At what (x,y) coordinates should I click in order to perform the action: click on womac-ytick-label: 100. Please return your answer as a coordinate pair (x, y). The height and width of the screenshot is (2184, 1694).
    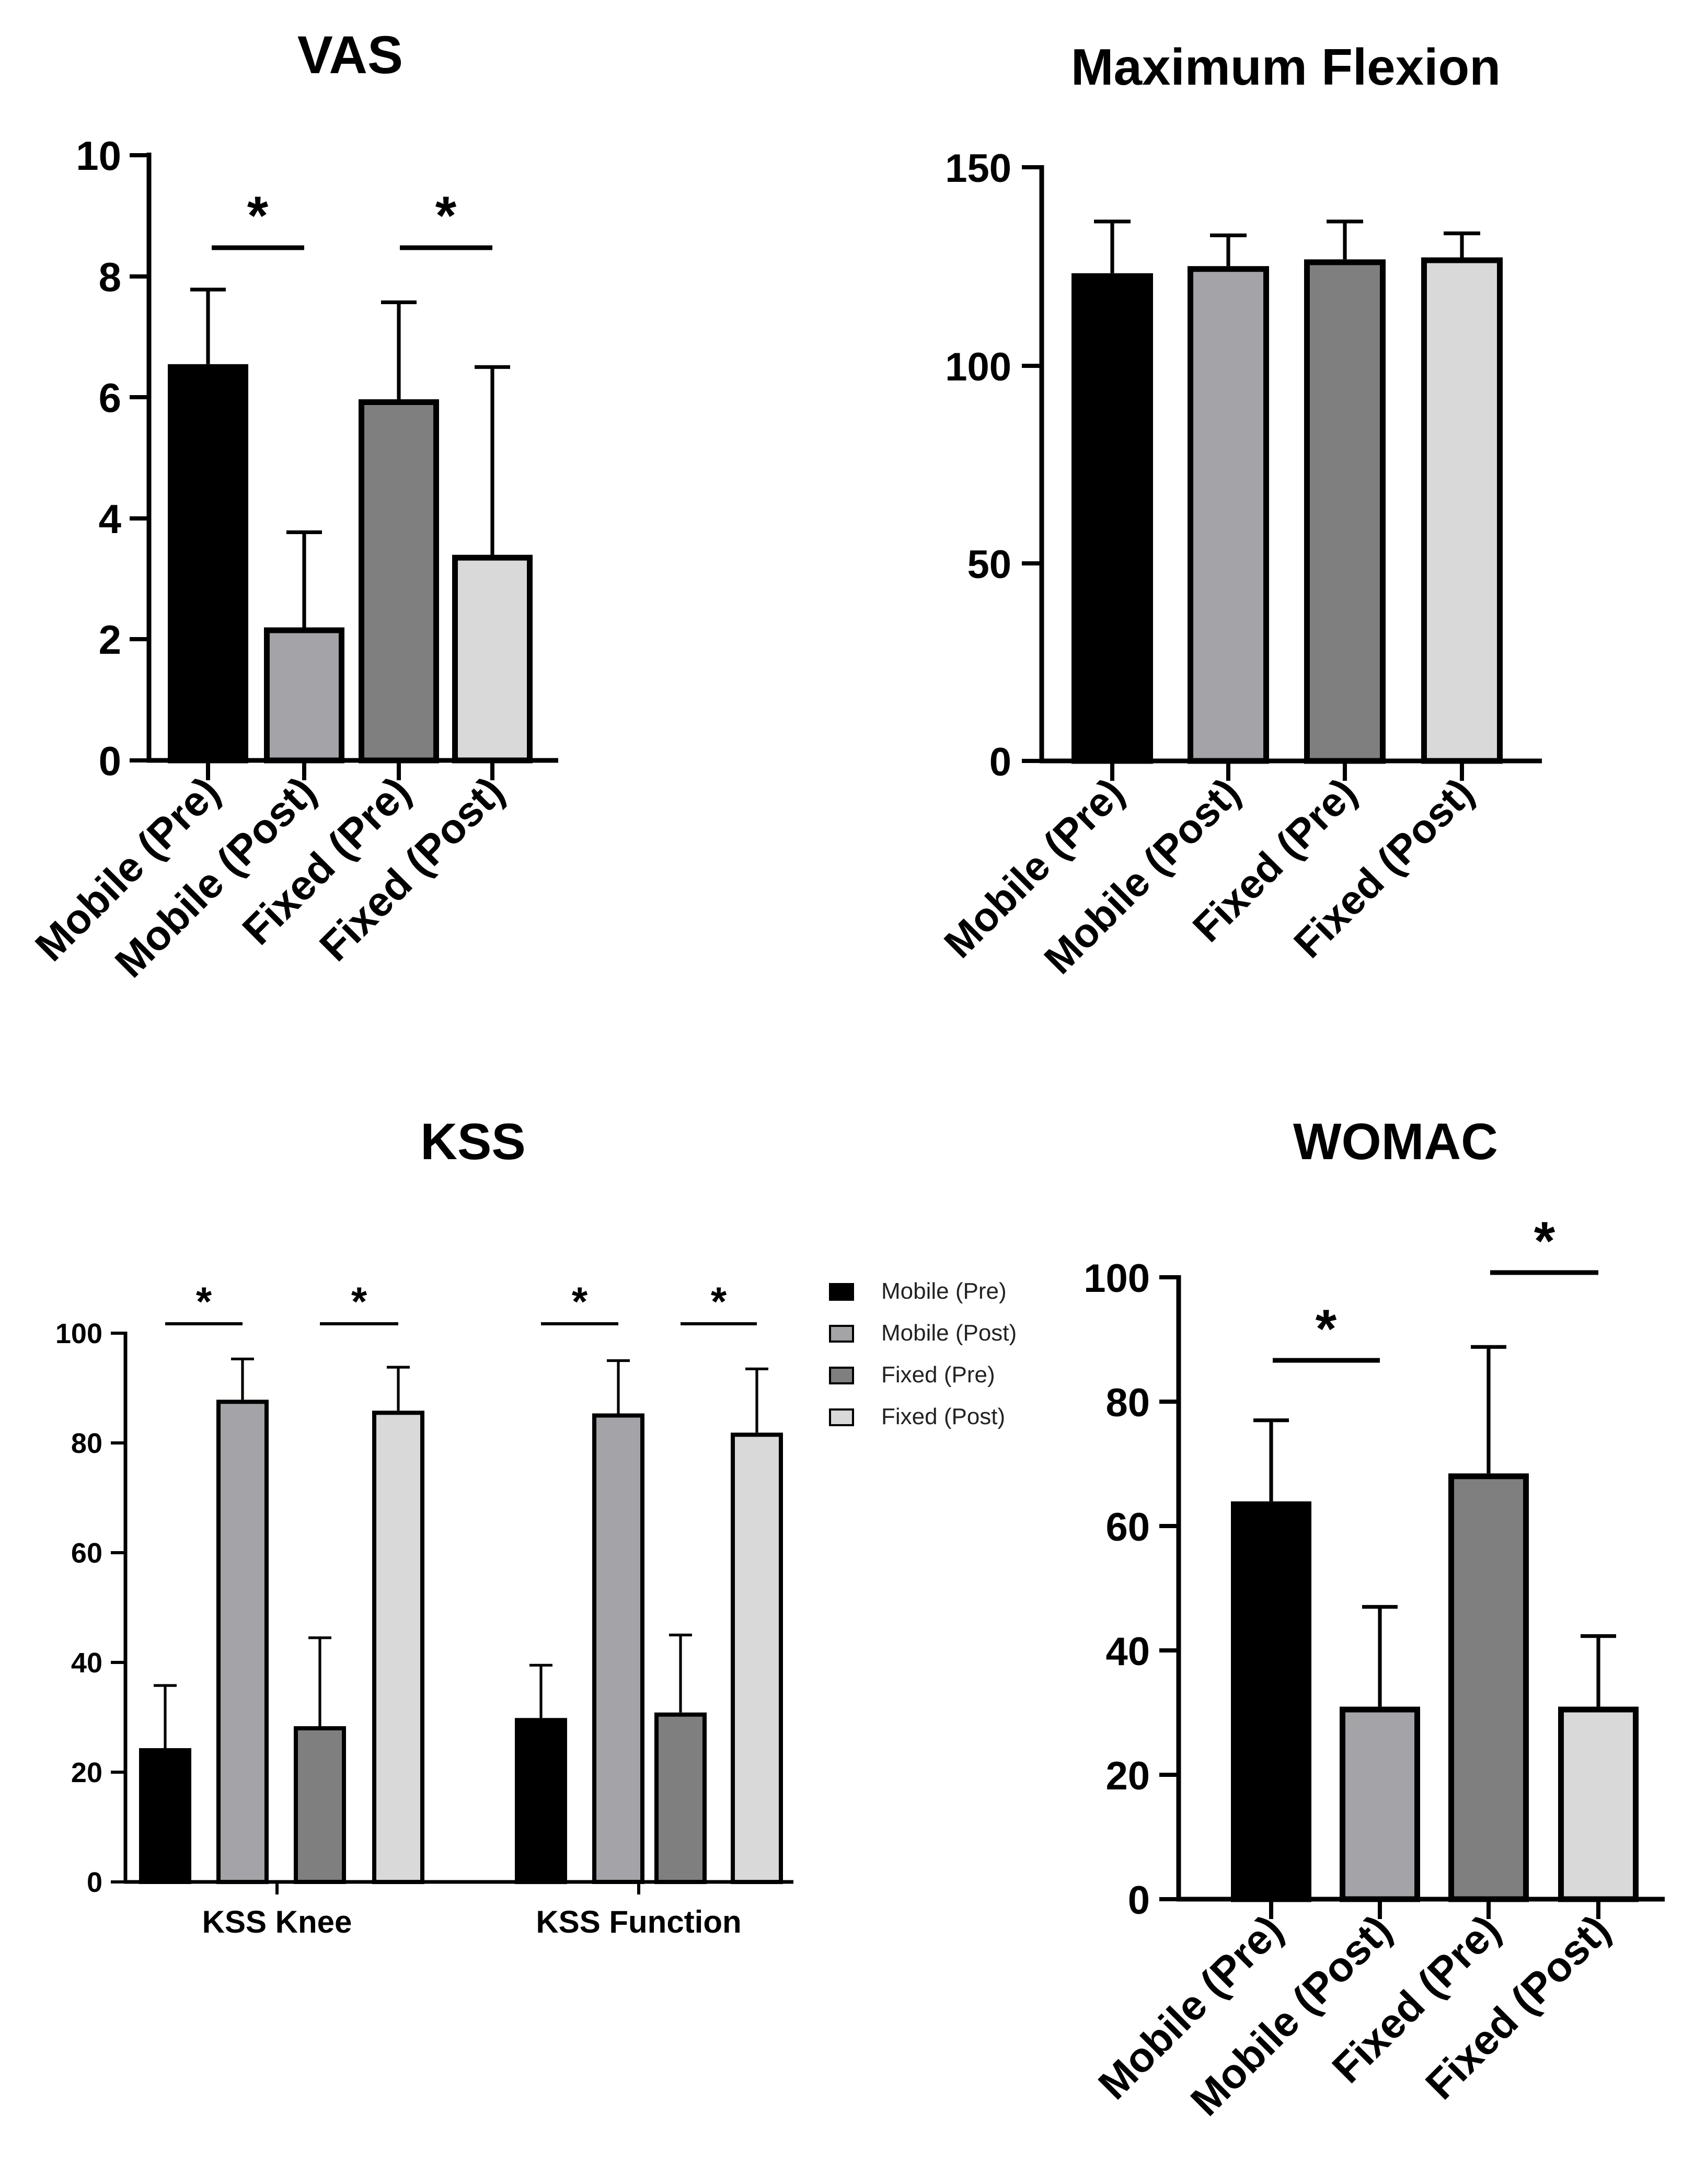
    Looking at the image, I should click on (1117, 1279).